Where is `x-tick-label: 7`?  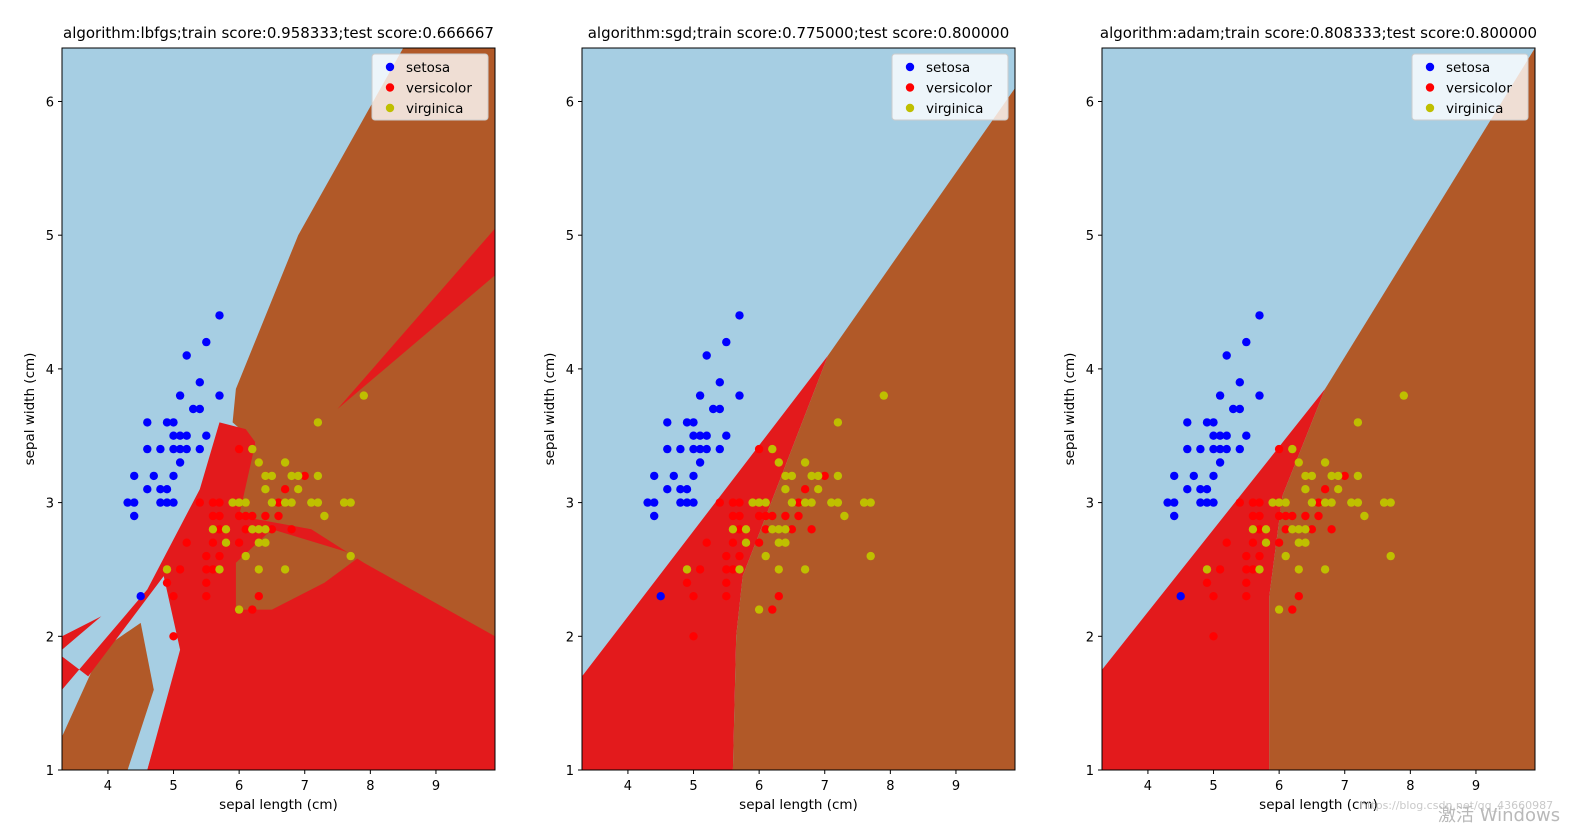
x-tick-label: 7 is located at coordinates (305, 786).